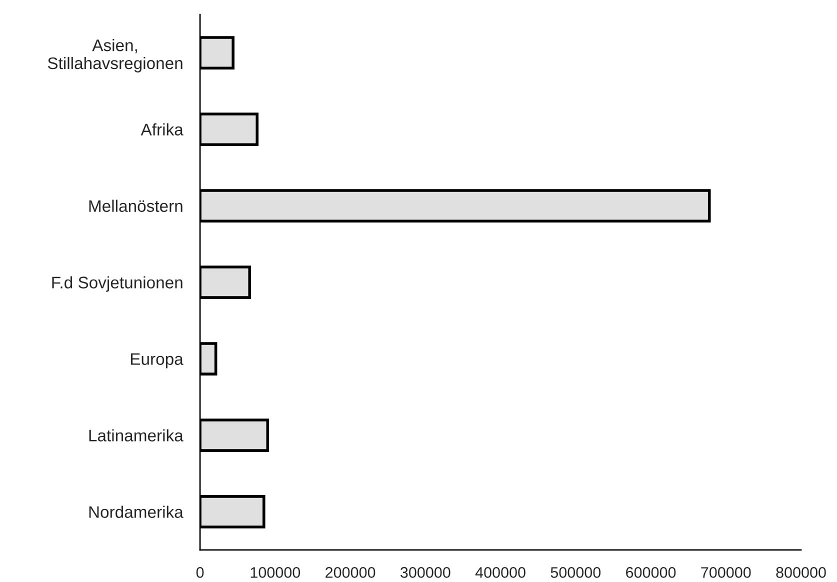 This screenshot has width=837, height=582. I want to click on x-tick-label: 600000, so click(651, 572).